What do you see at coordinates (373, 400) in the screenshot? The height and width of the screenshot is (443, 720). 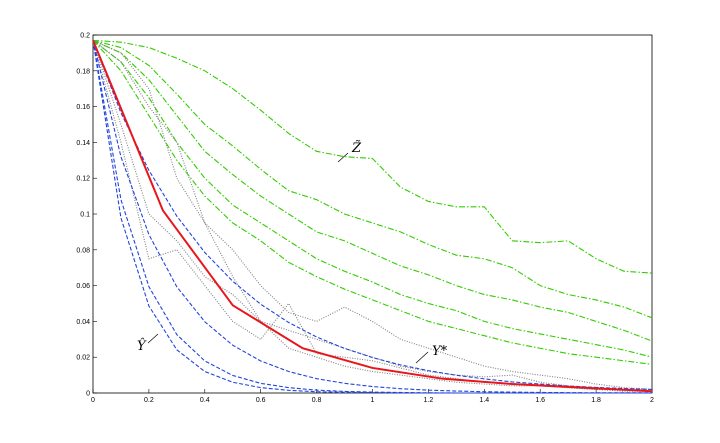 I see `x-tick-label: 1` at bounding box center [373, 400].